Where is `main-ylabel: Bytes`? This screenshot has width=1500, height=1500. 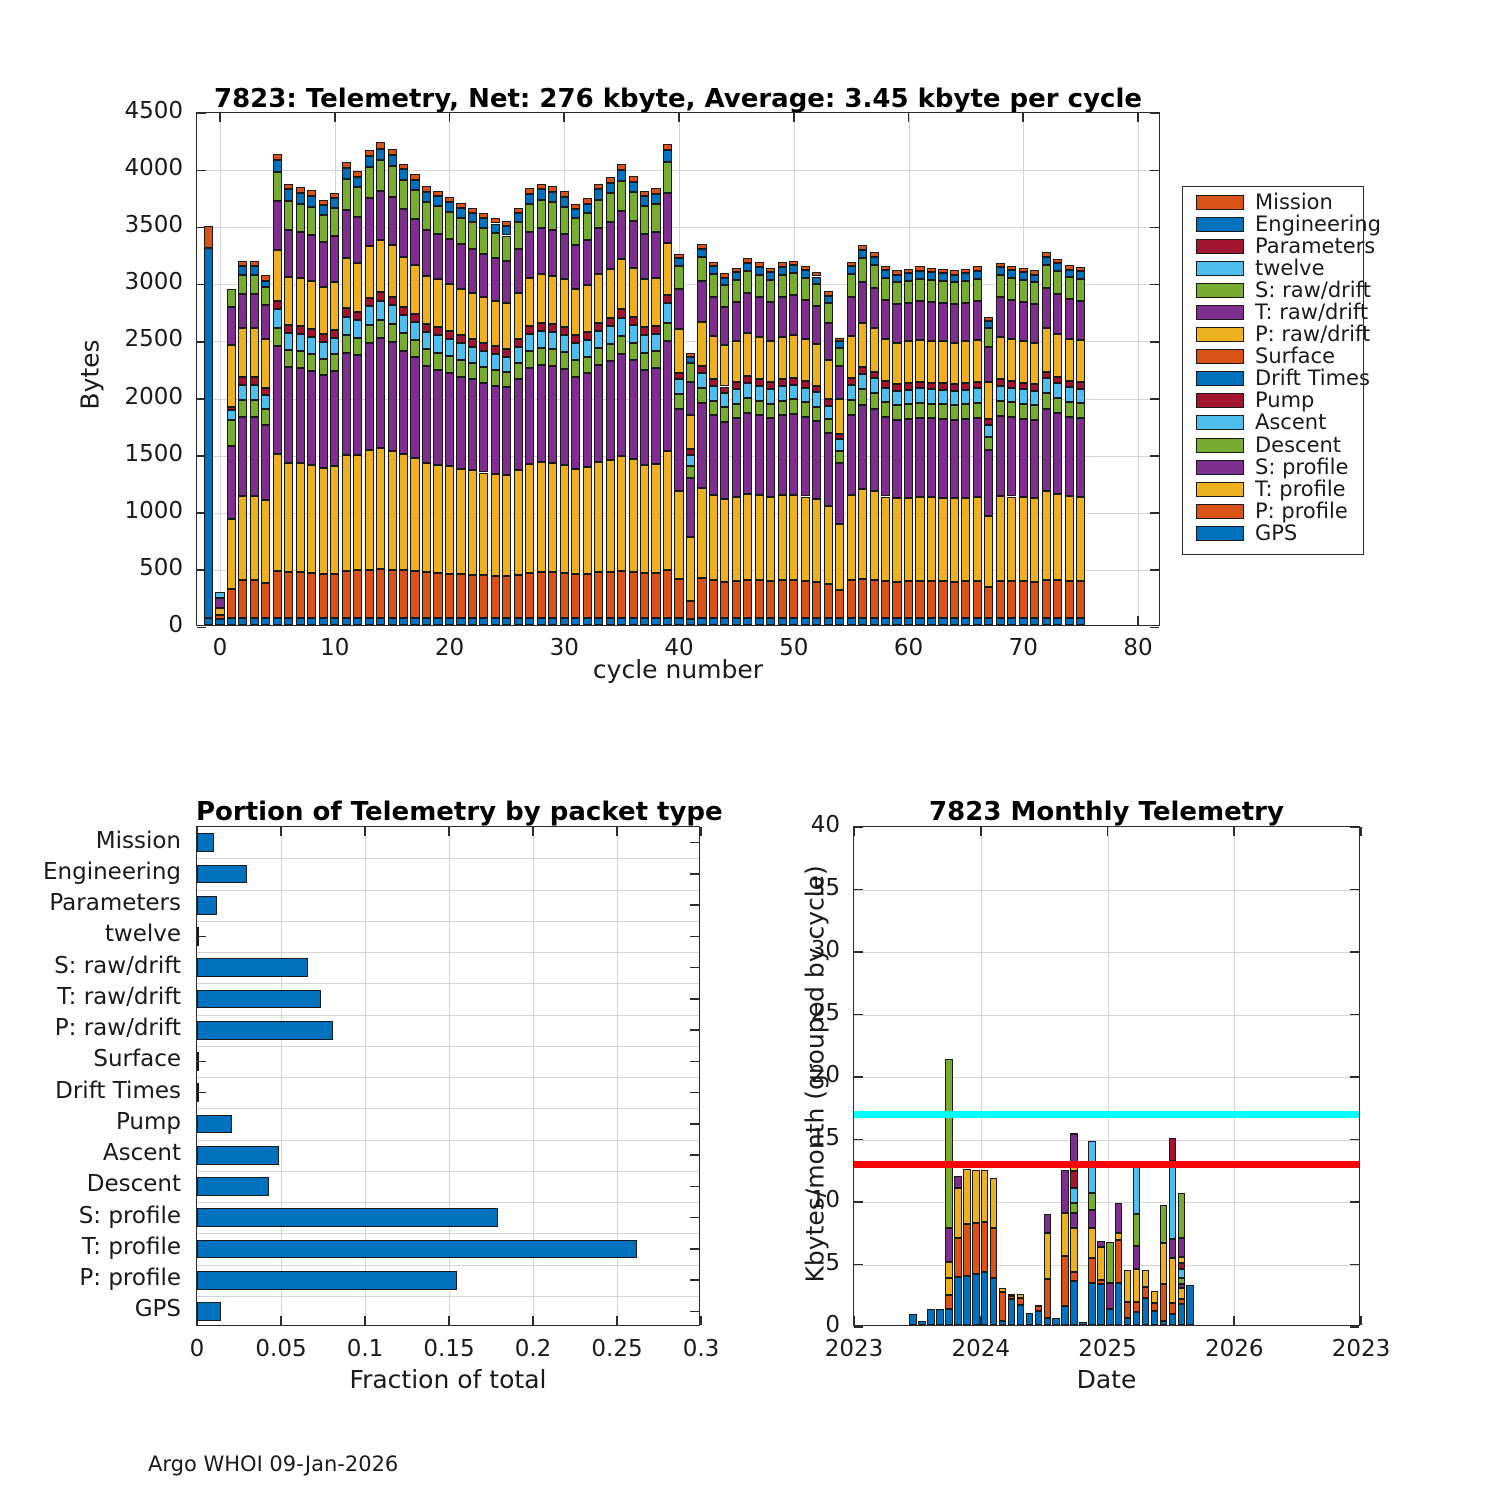 main-ylabel: Bytes is located at coordinates (90, 374).